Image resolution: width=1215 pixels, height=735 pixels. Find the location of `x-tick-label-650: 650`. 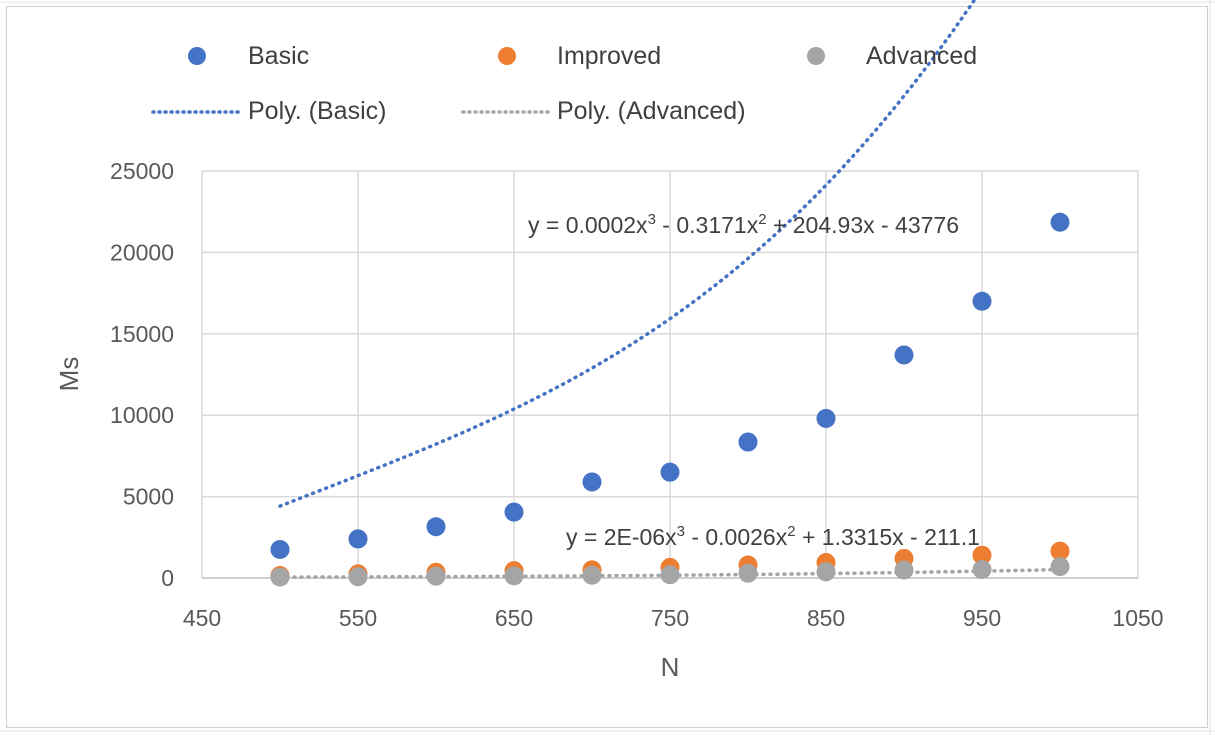

x-tick-label-650: 650 is located at coordinates (514, 618).